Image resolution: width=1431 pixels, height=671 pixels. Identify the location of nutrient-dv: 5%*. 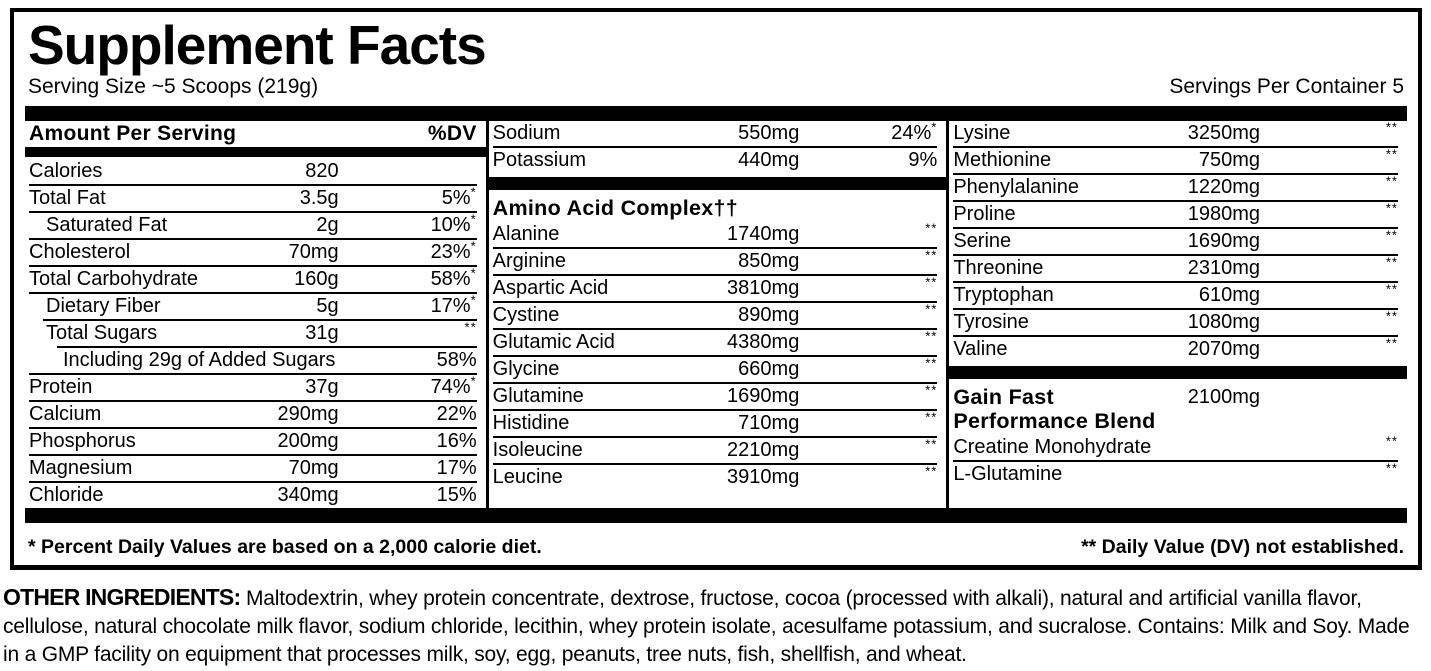
(459, 196).